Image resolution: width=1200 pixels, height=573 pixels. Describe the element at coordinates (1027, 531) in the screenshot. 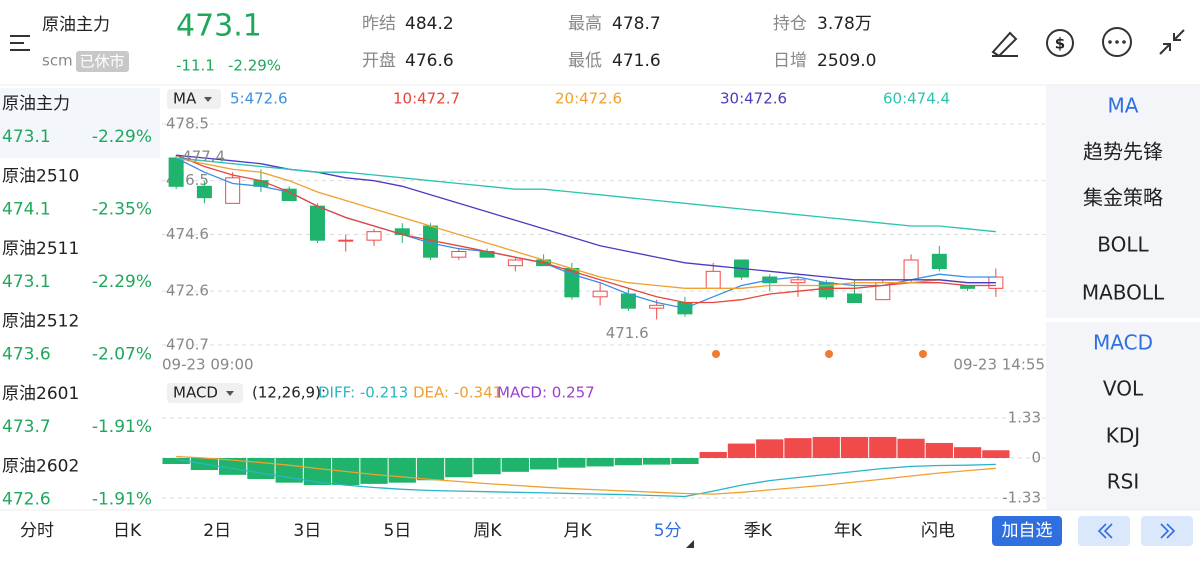

I see `add-watchlist` at that location.